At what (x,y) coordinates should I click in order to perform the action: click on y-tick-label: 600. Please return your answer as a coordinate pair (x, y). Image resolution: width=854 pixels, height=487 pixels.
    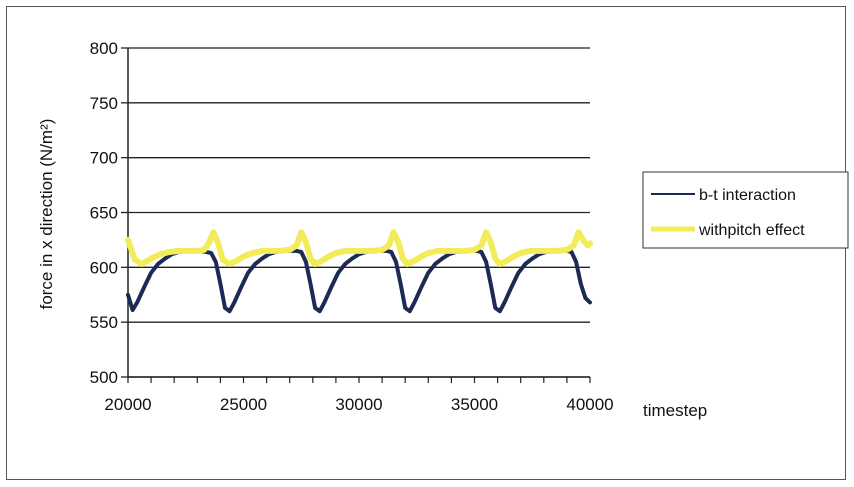
    Looking at the image, I should click on (104, 267).